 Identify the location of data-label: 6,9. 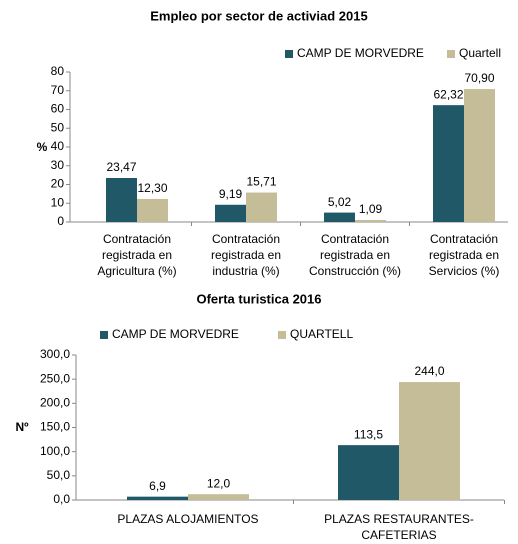
(157, 486).